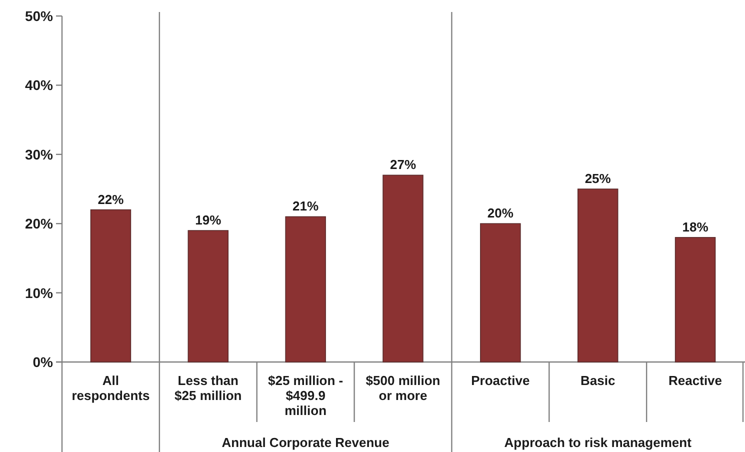 The image size is (745, 452). Describe the element at coordinates (111, 199) in the screenshot. I see `data-label: 22%` at that location.